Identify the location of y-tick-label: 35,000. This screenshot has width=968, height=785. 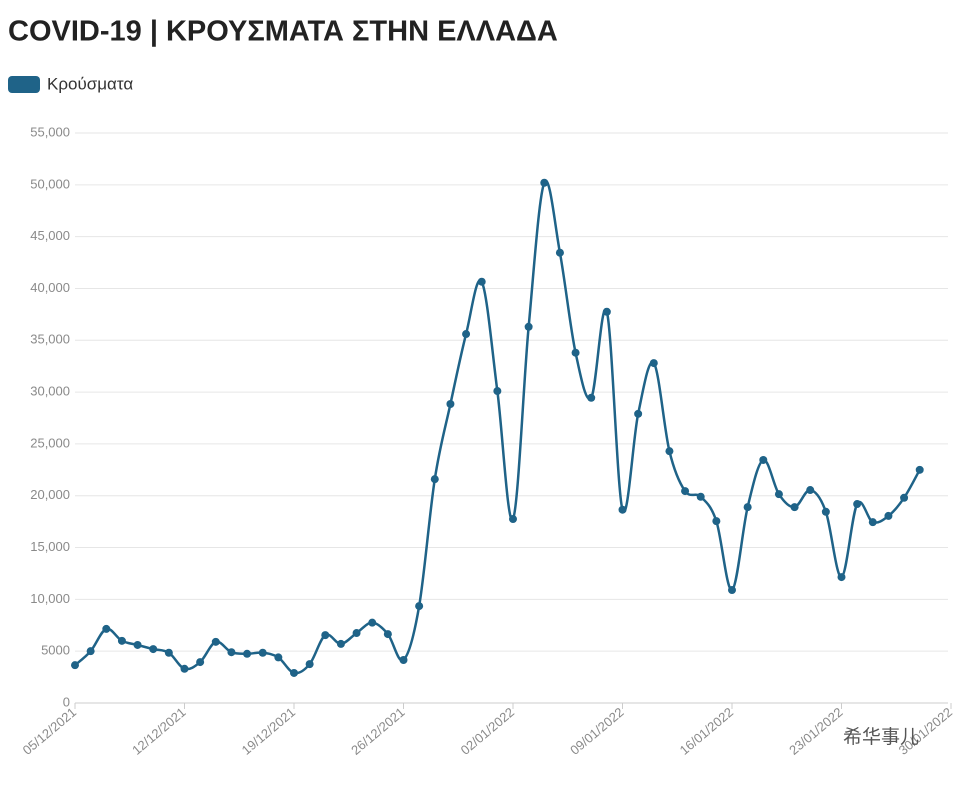
(50, 339).